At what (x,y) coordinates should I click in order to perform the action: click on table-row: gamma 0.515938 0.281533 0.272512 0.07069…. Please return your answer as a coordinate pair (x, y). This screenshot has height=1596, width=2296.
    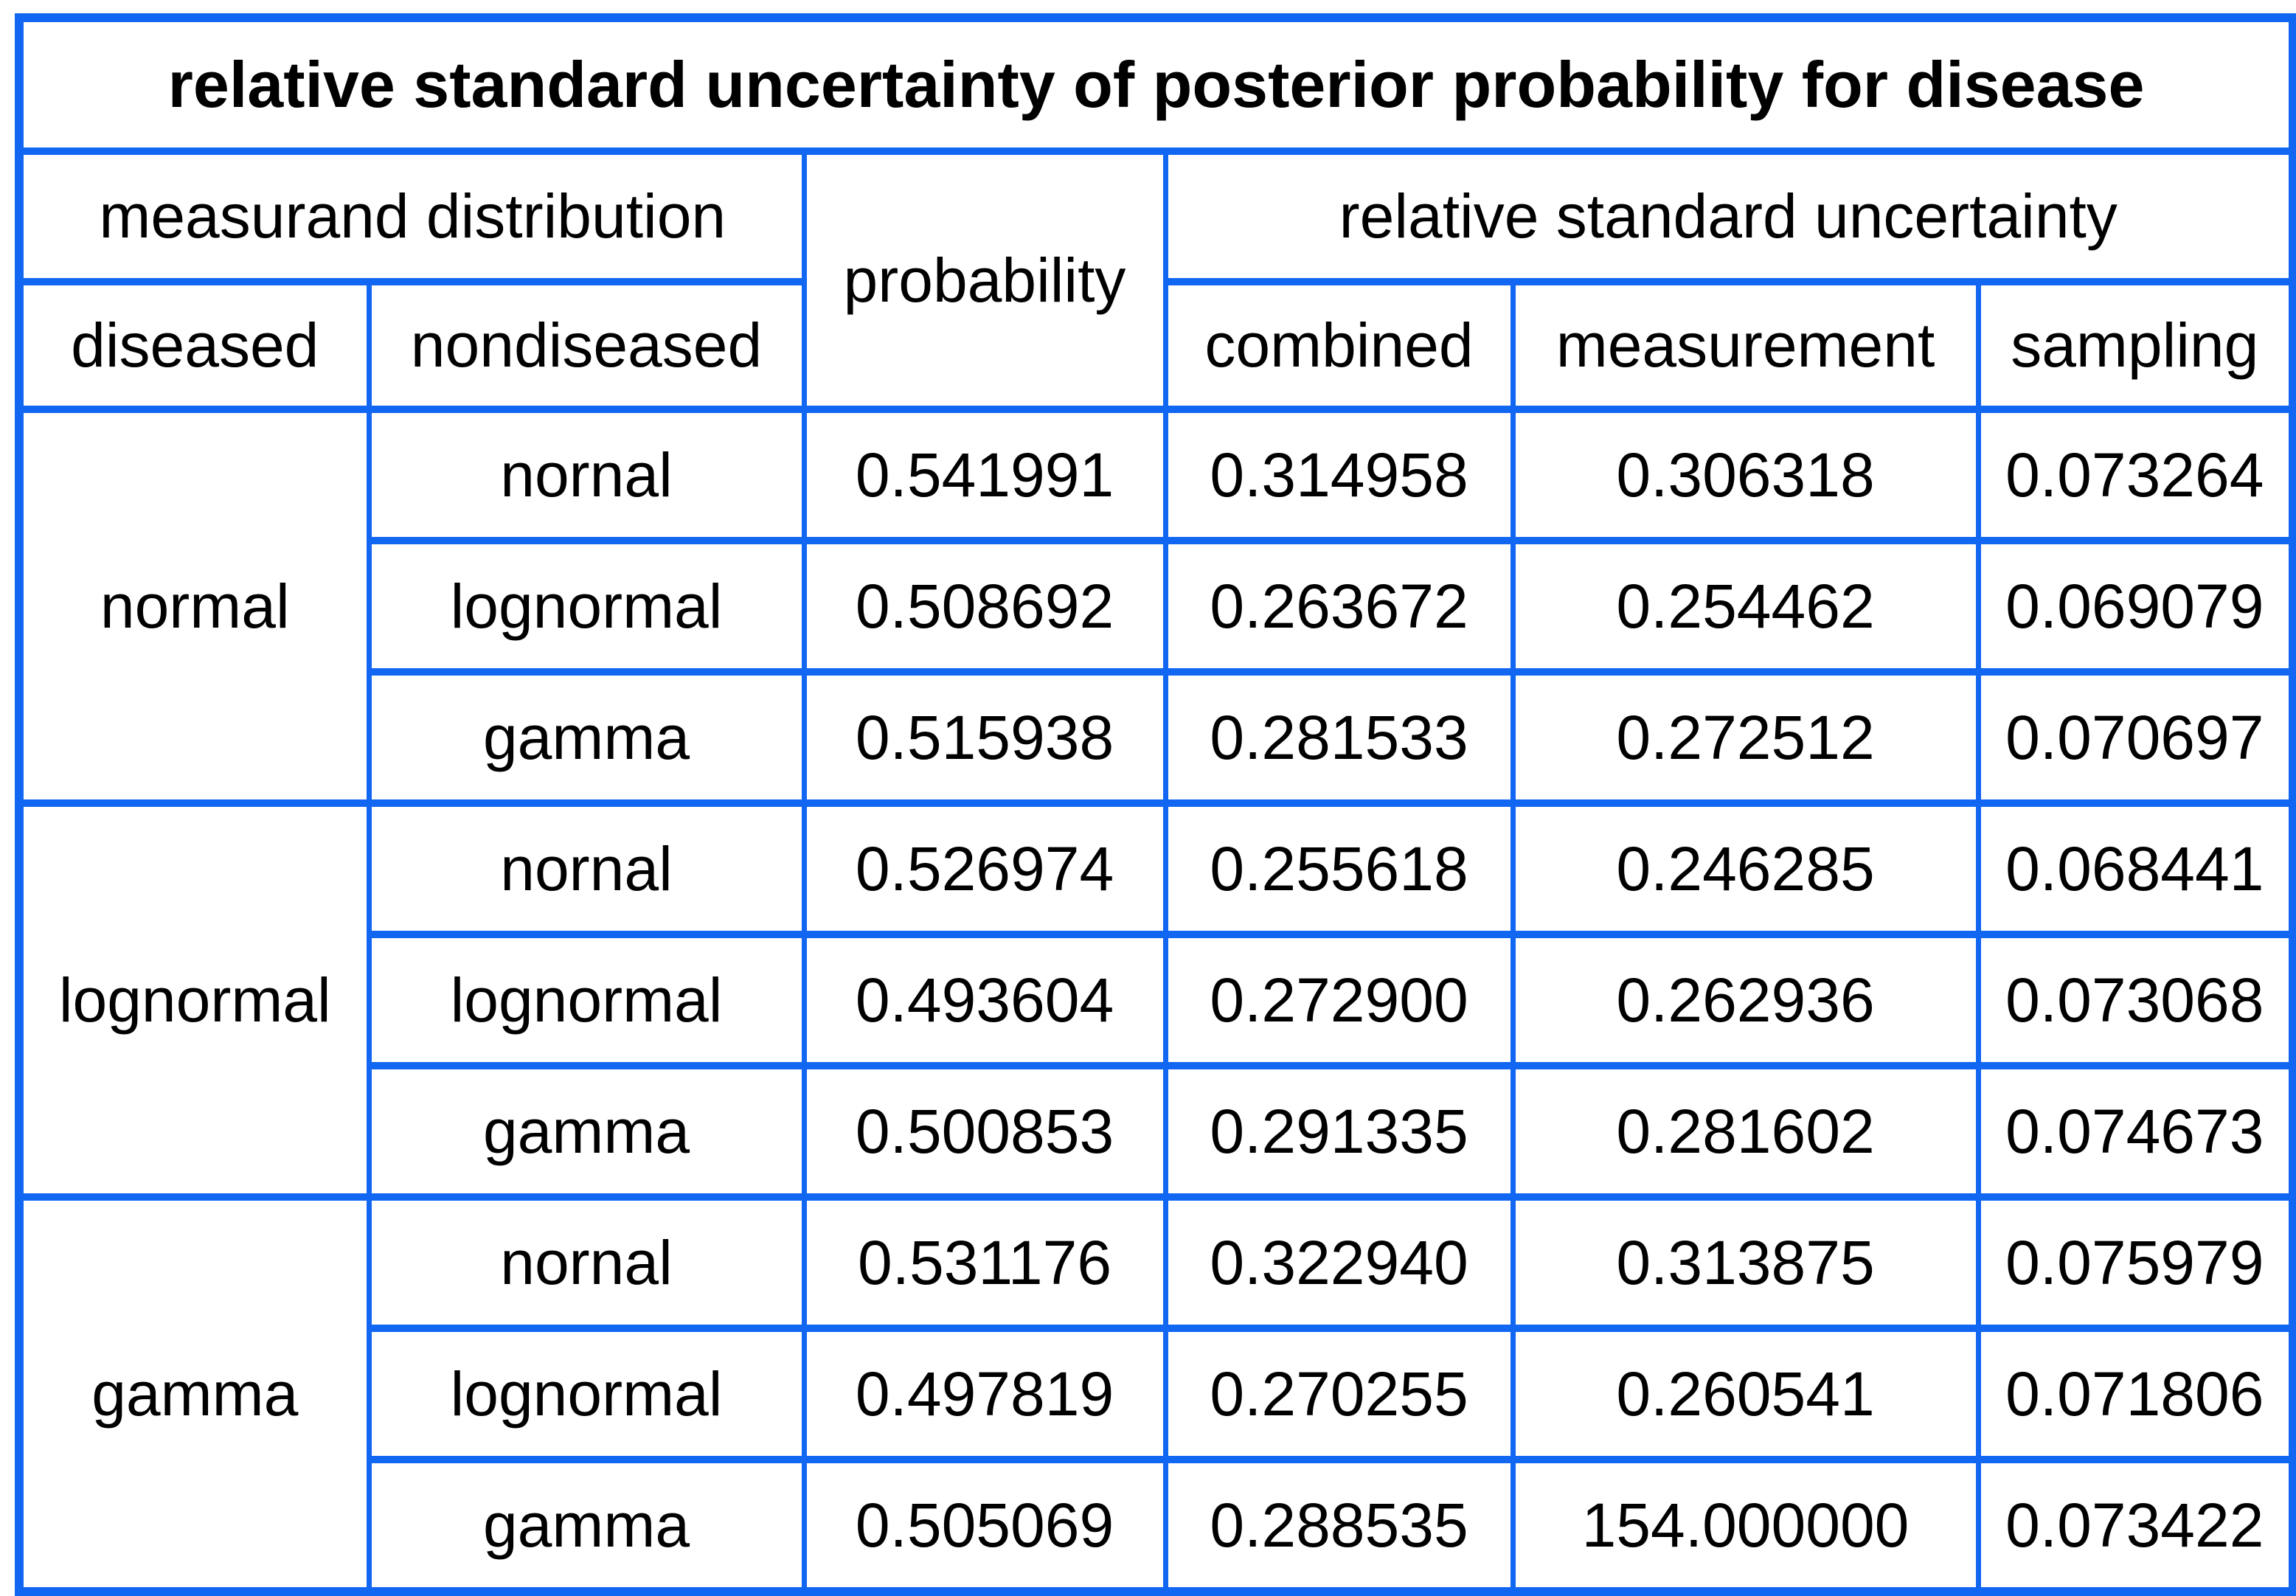
    Looking at the image, I should click on (1157, 738).